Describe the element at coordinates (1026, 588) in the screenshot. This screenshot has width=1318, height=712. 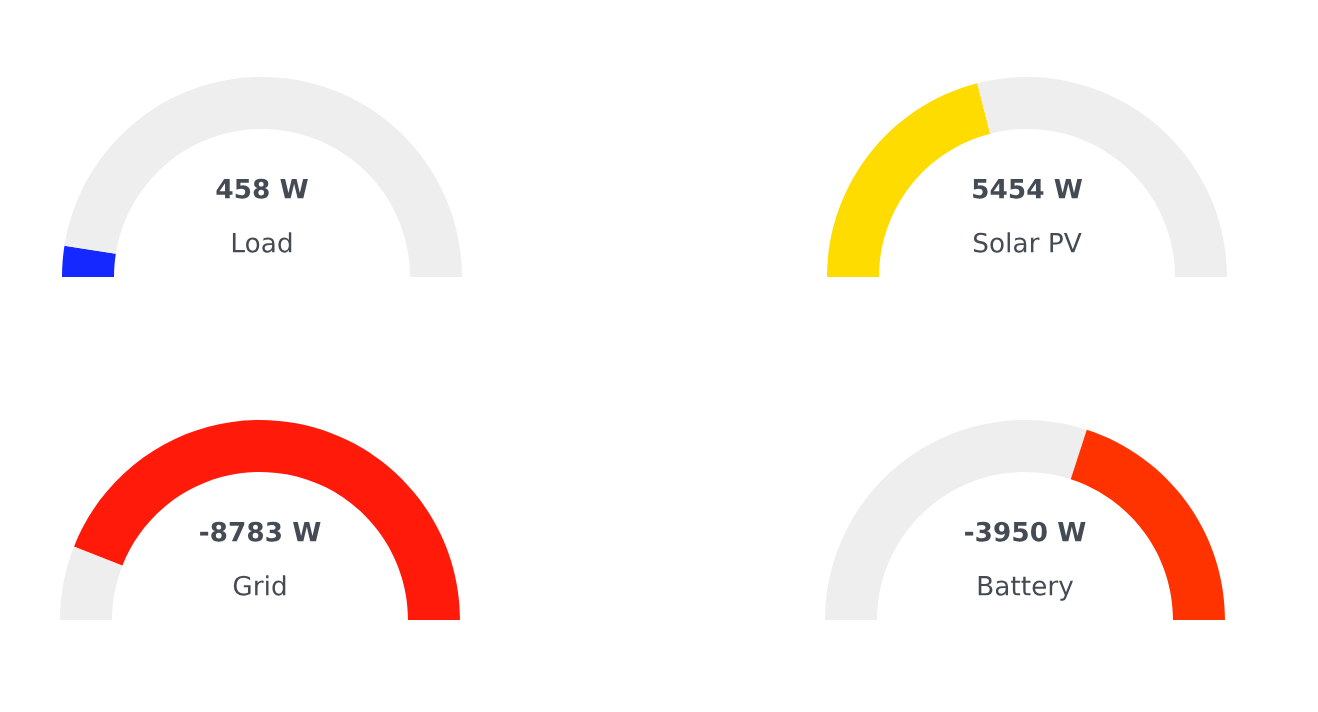
I see `text: Battery` at that location.